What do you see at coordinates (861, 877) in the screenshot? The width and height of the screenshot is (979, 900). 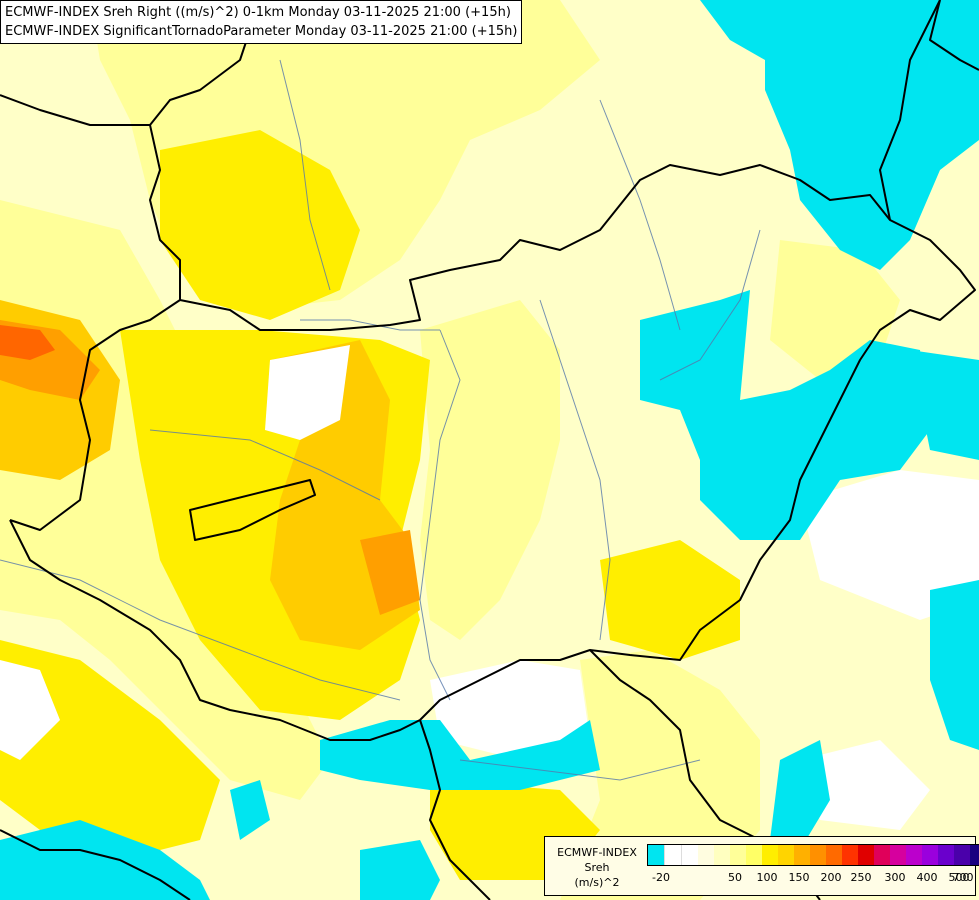 I see `legend-tick-label: 250` at bounding box center [861, 877].